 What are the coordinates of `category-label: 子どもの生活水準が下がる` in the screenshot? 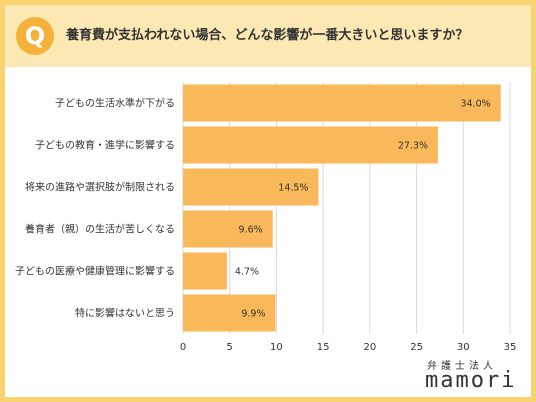 It's located at (115, 103).